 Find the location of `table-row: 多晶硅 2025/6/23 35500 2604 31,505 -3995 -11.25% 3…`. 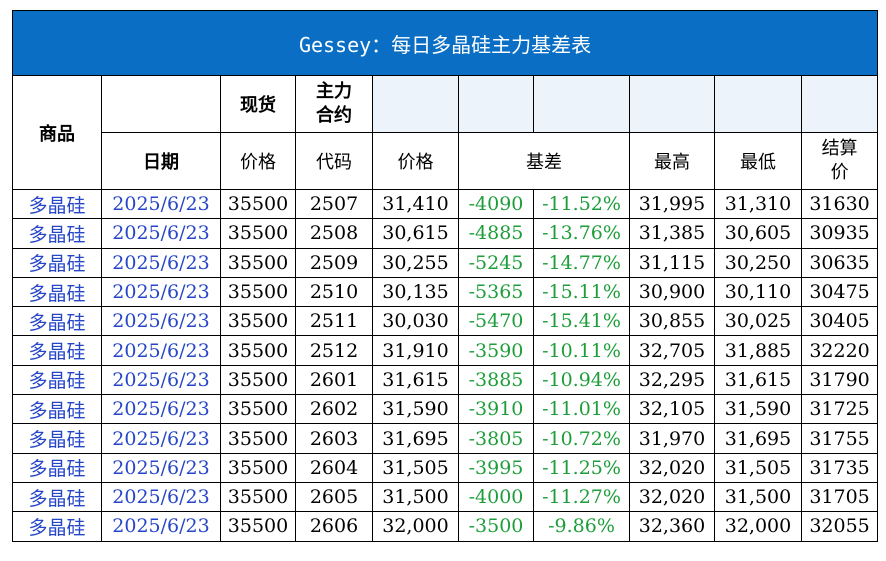

table-row: 多晶硅 2025/6/23 35500 2604 31,505 -3995 -11.25% 3… is located at coordinates (445, 467).